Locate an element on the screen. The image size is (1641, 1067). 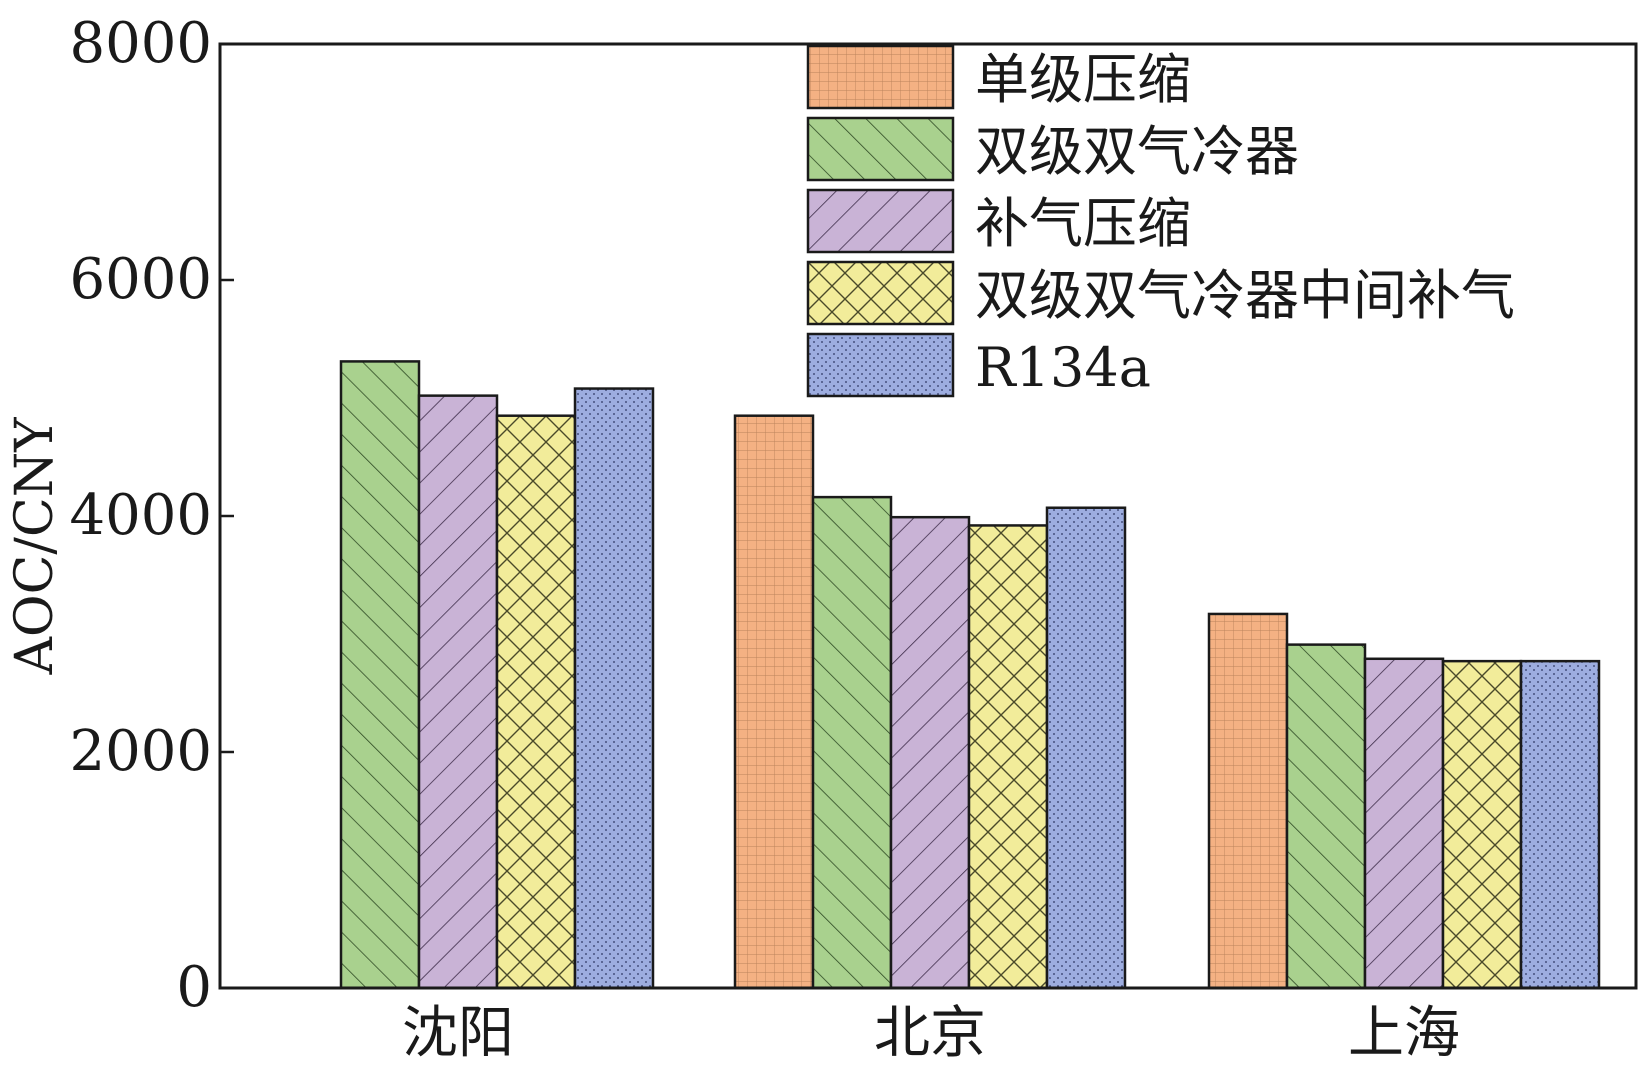
legend-label: 单级压缩 is located at coordinates (1083, 79).